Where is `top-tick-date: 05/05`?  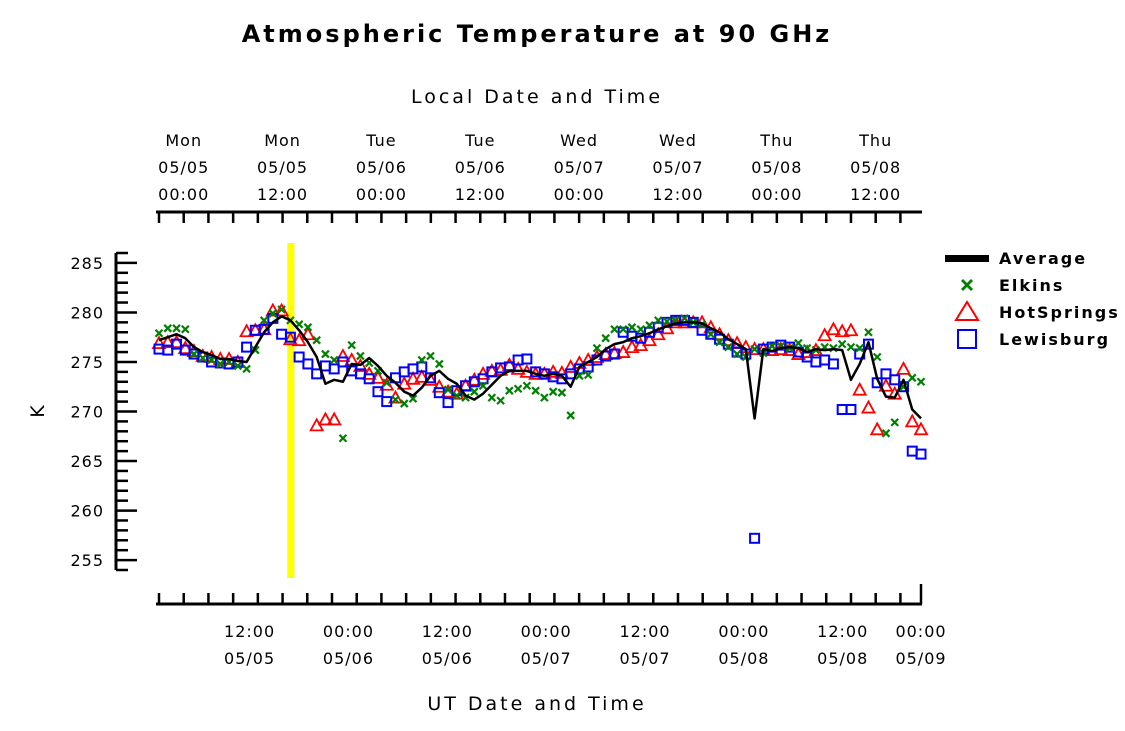
top-tick-date: 05/05 is located at coordinates (282, 167).